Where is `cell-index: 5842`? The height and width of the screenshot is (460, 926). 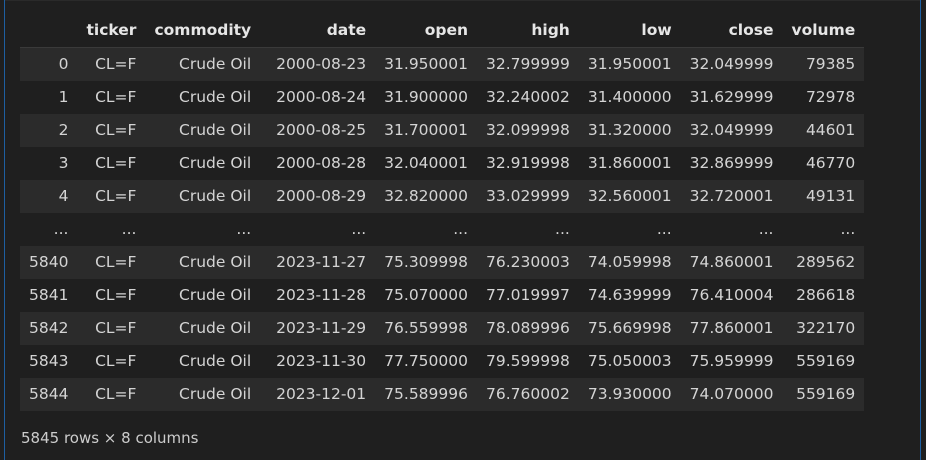 cell-index: 5842 is located at coordinates (49, 327).